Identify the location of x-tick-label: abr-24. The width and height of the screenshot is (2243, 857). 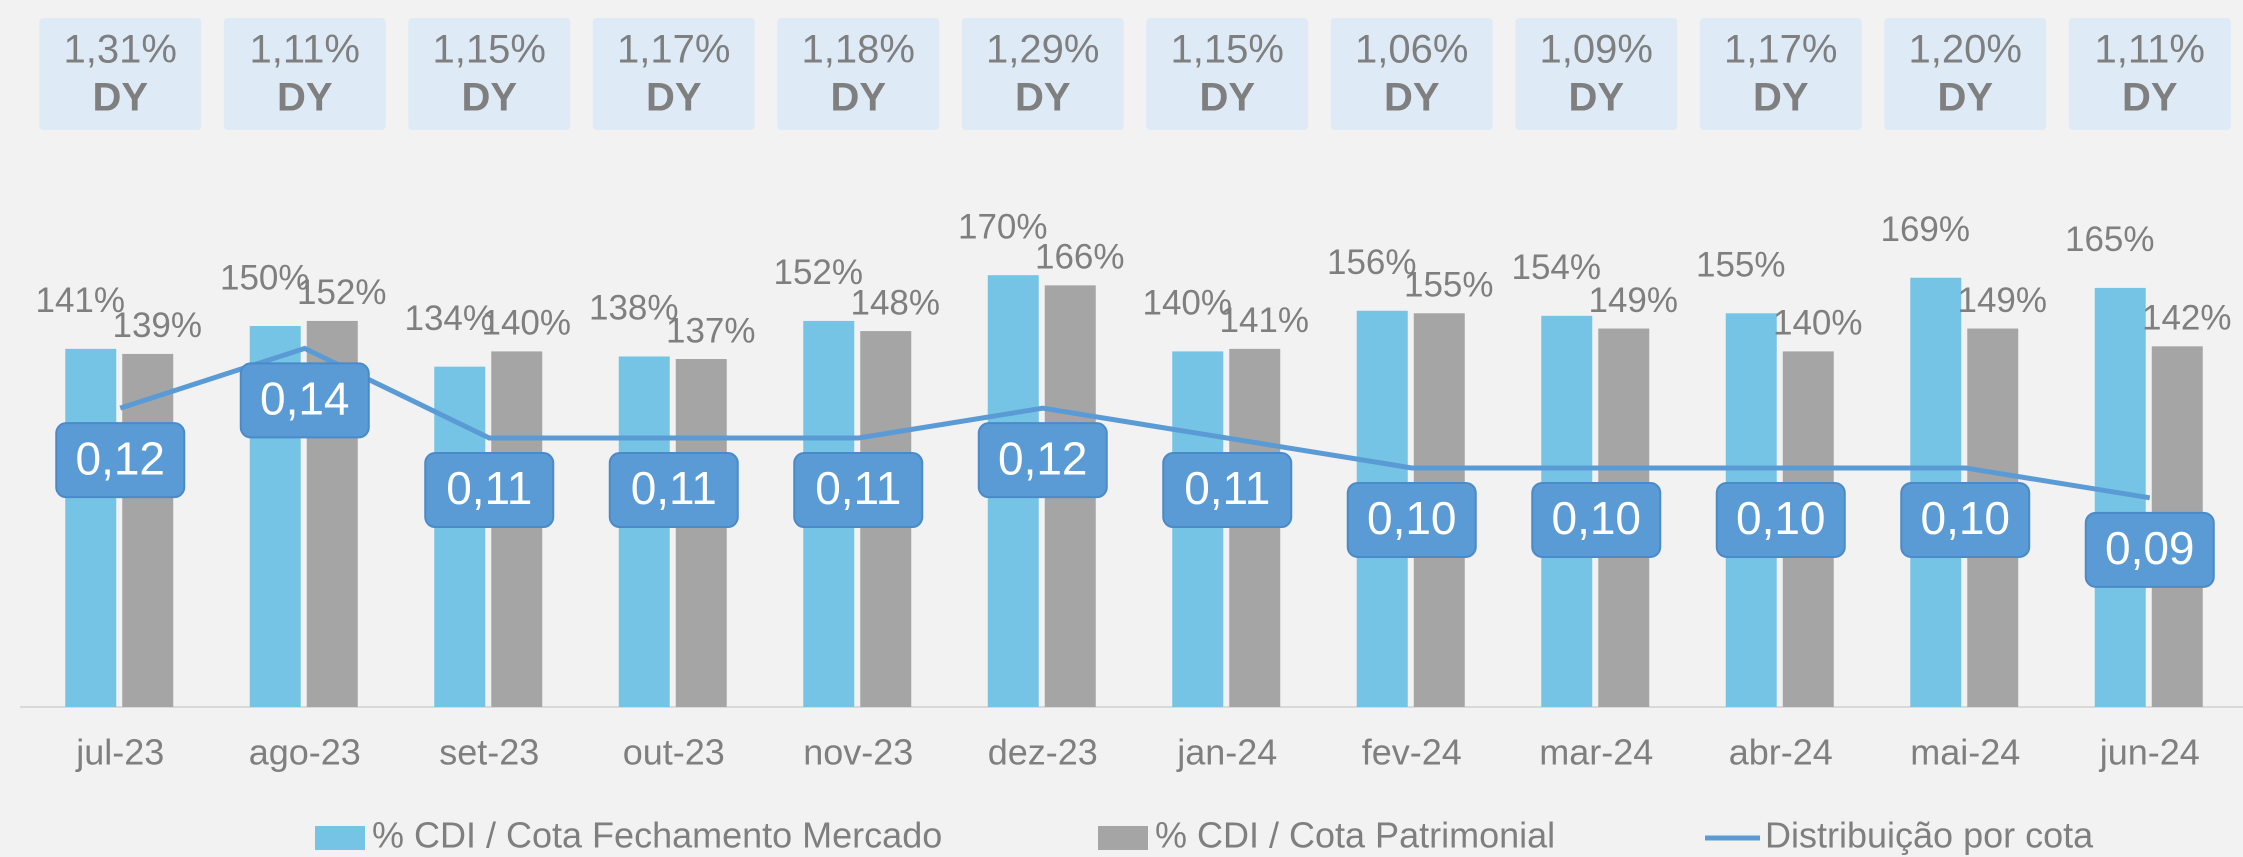
(1781, 752).